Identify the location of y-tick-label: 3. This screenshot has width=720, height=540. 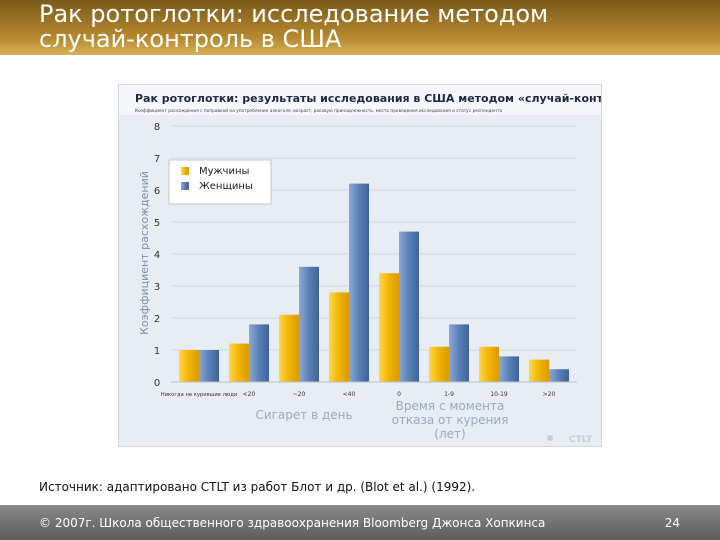
(157, 287).